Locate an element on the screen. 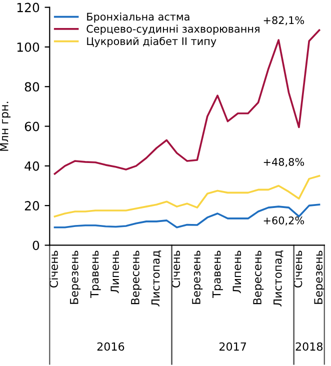 The height and width of the screenshot is (366, 331). annotation: +60,2% is located at coordinates (284, 221).